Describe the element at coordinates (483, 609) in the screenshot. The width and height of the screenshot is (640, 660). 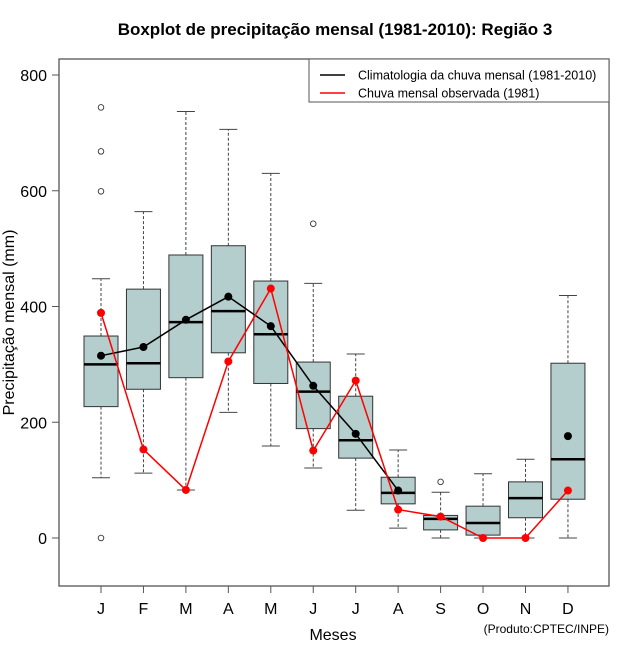
I see `x-tick-label: O` at that location.